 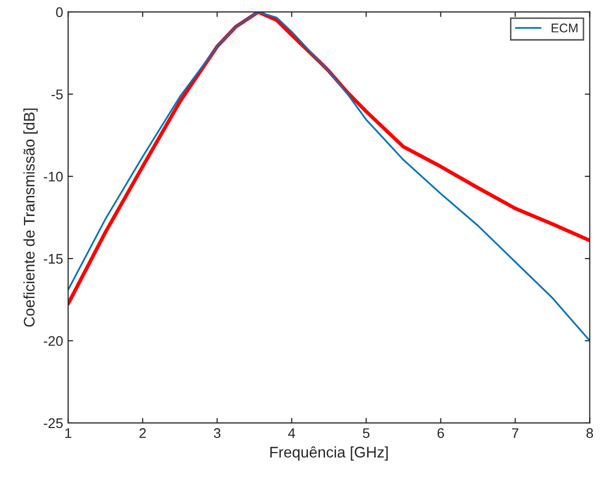 I want to click on x-tick-label: 5, so click(x=366, y=433).